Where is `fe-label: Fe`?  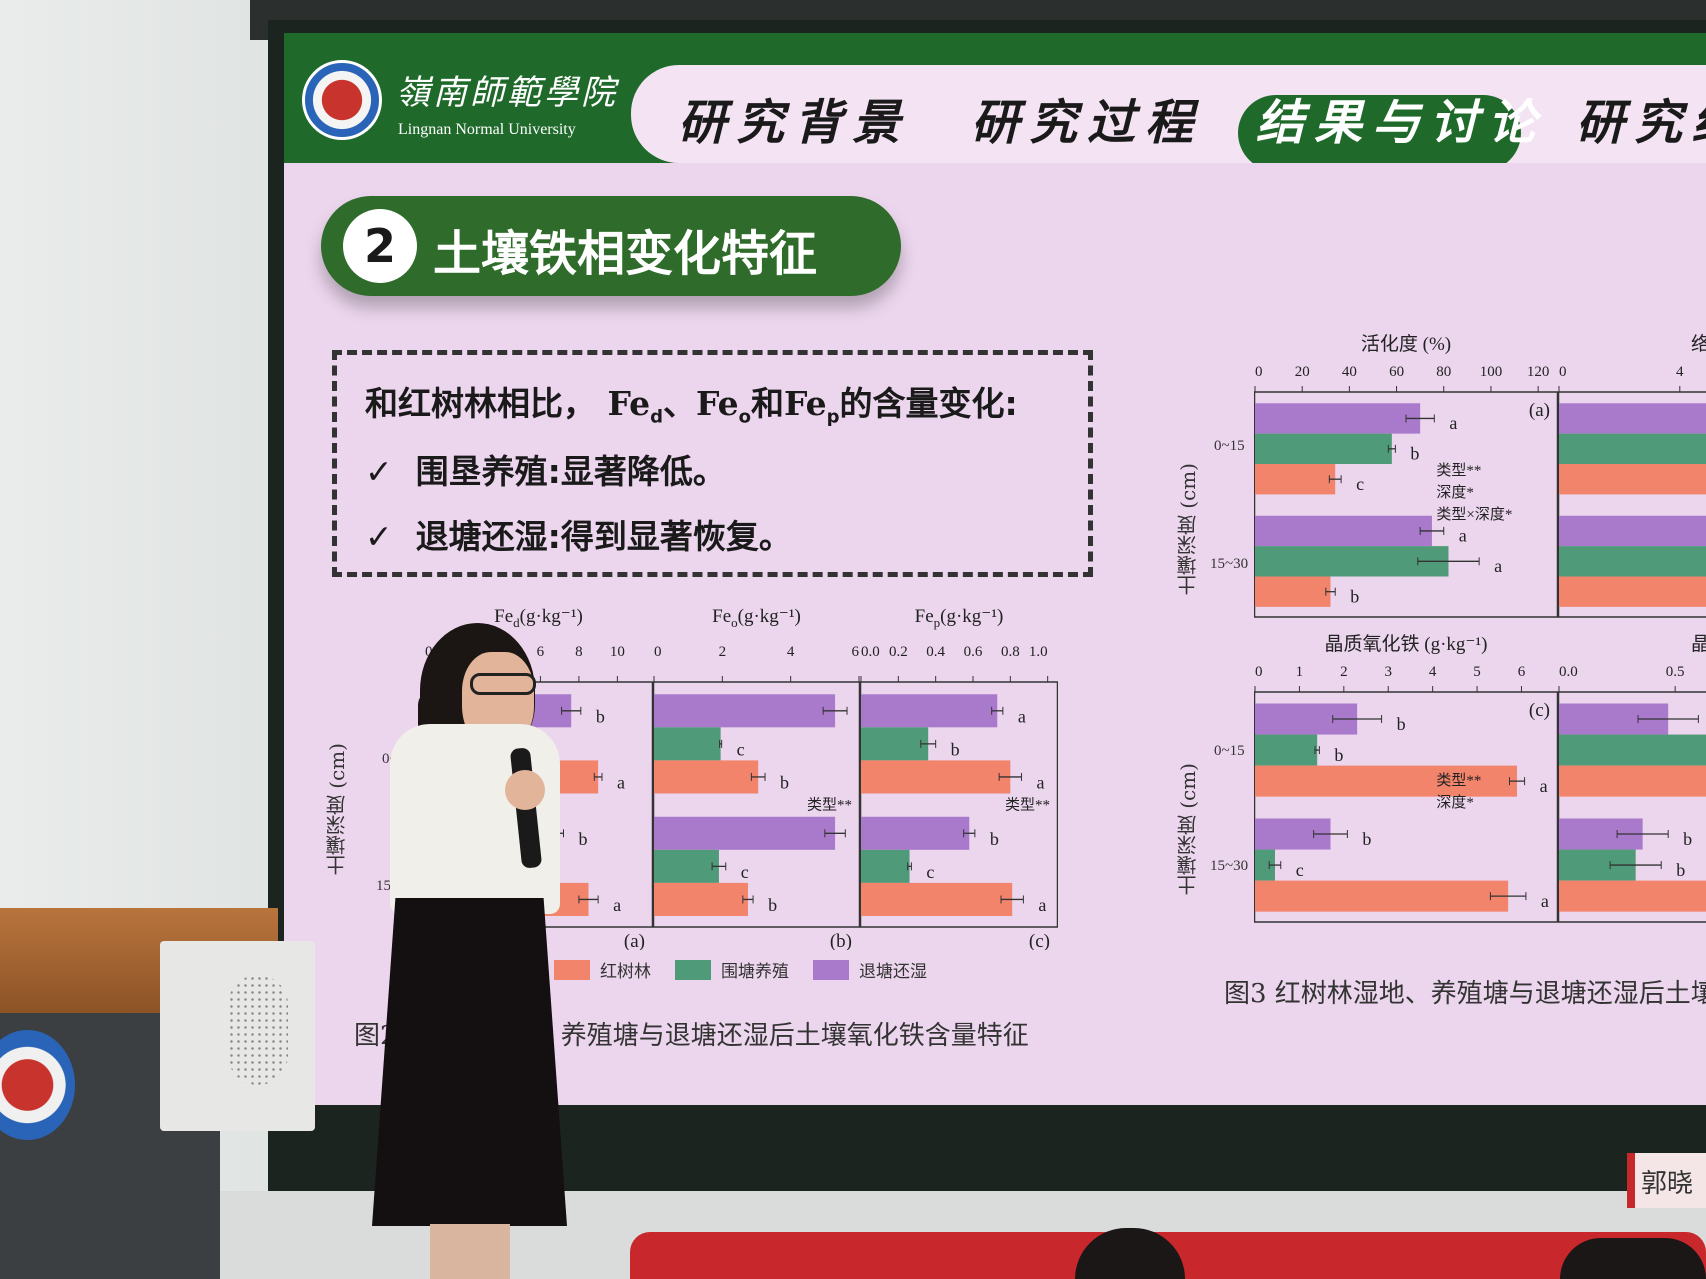 fe-label: Fe is located at coordinates (629, 403).